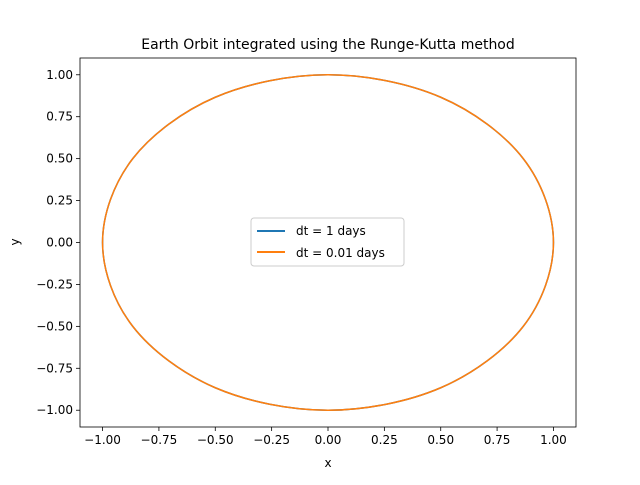 This screenshot has height=485, width=640. What do you see at coordinates (54, 410) in the screenshot?
I see `y-tick-label: −1.00` at bounding box center [54, 410].